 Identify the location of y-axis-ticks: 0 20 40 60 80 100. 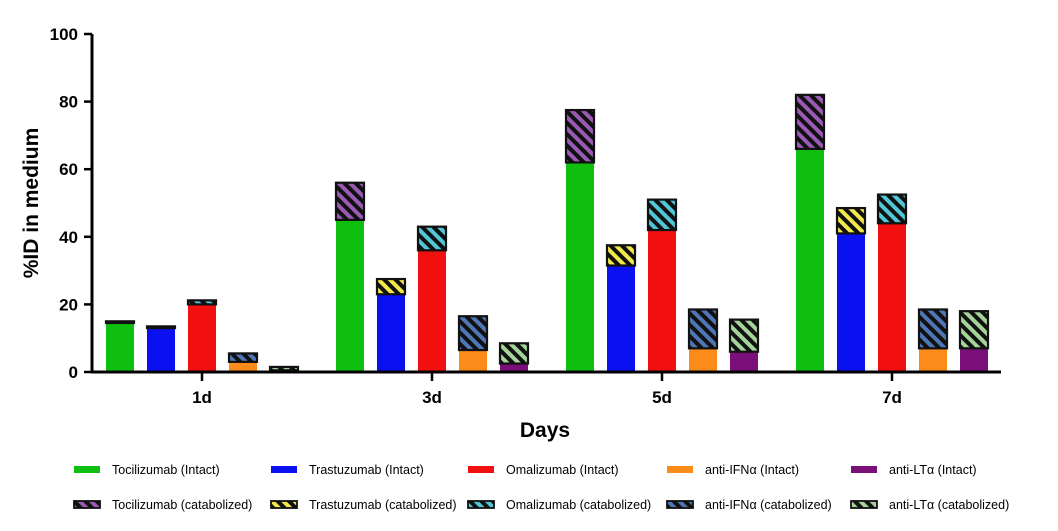
(71, 203).